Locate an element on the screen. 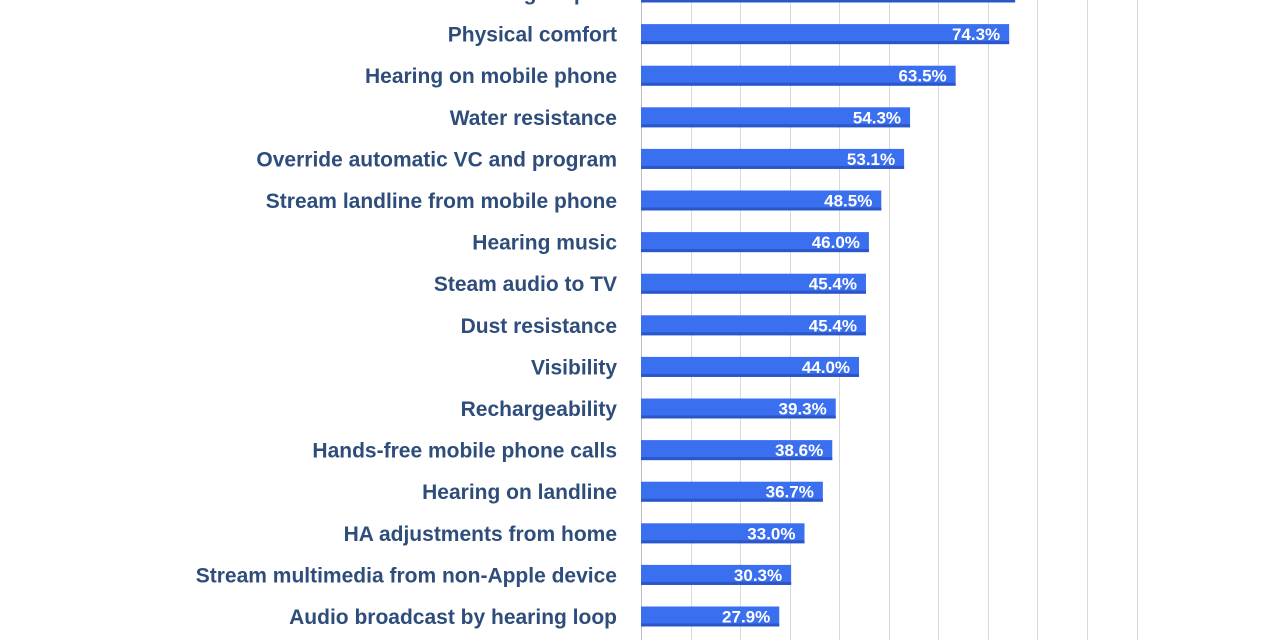  value-label: 46.0% is located at coordinates (836, 242).